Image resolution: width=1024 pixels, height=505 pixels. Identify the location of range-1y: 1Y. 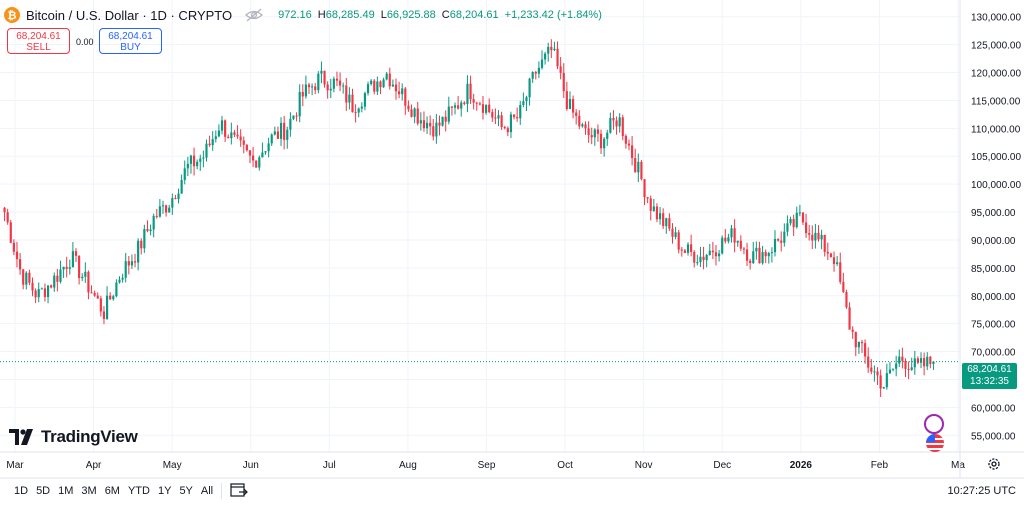
(164, 491).